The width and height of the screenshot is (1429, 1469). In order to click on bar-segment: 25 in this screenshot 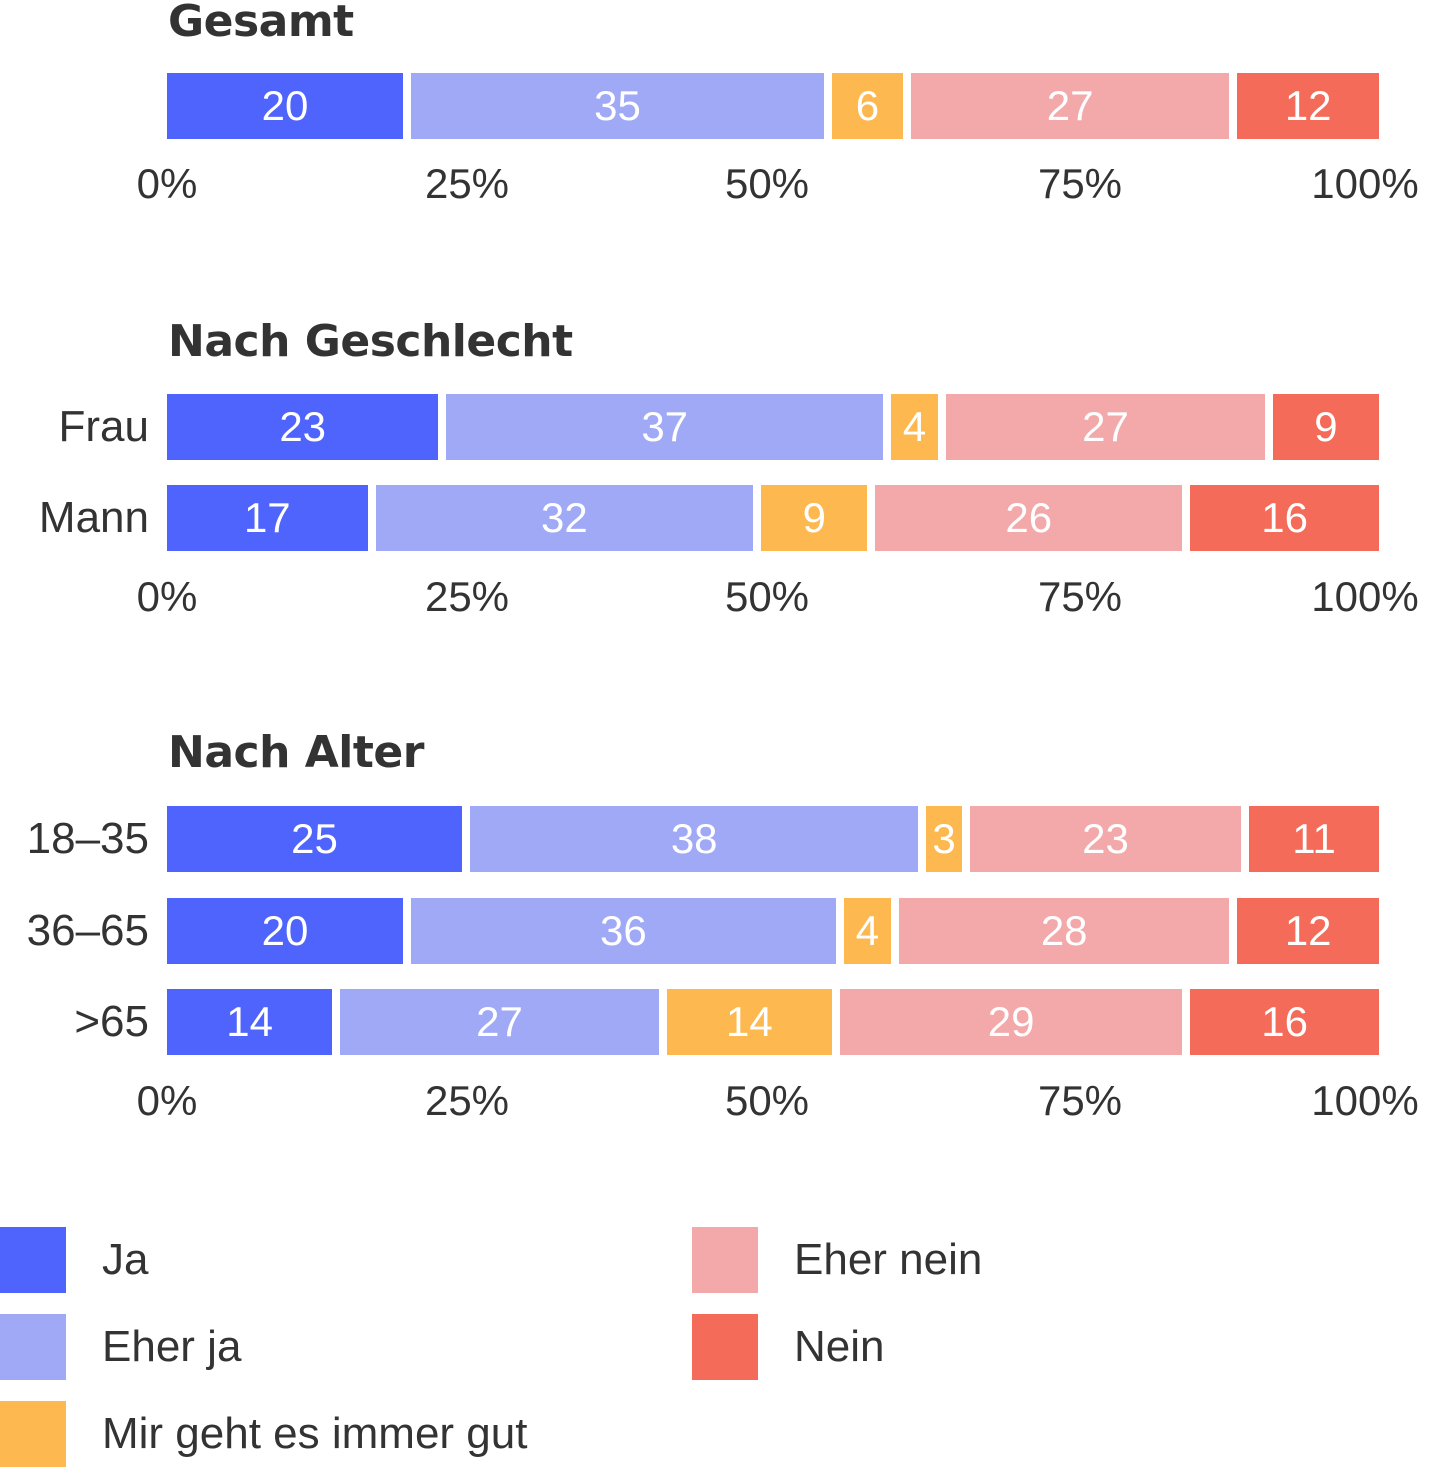, I will do `click(314, 839)`.